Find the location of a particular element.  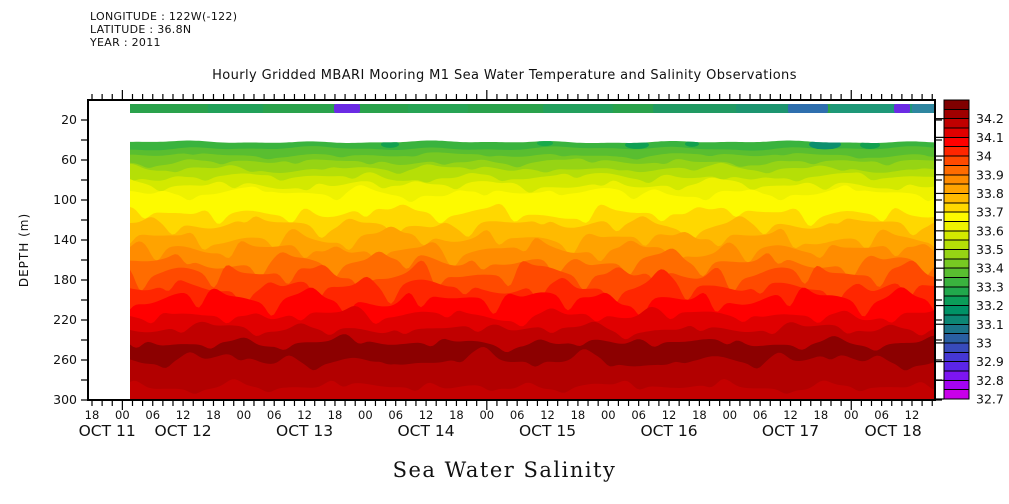

chart-bottom-title: Sea Water Salinity is located at coordinates (504, 470).